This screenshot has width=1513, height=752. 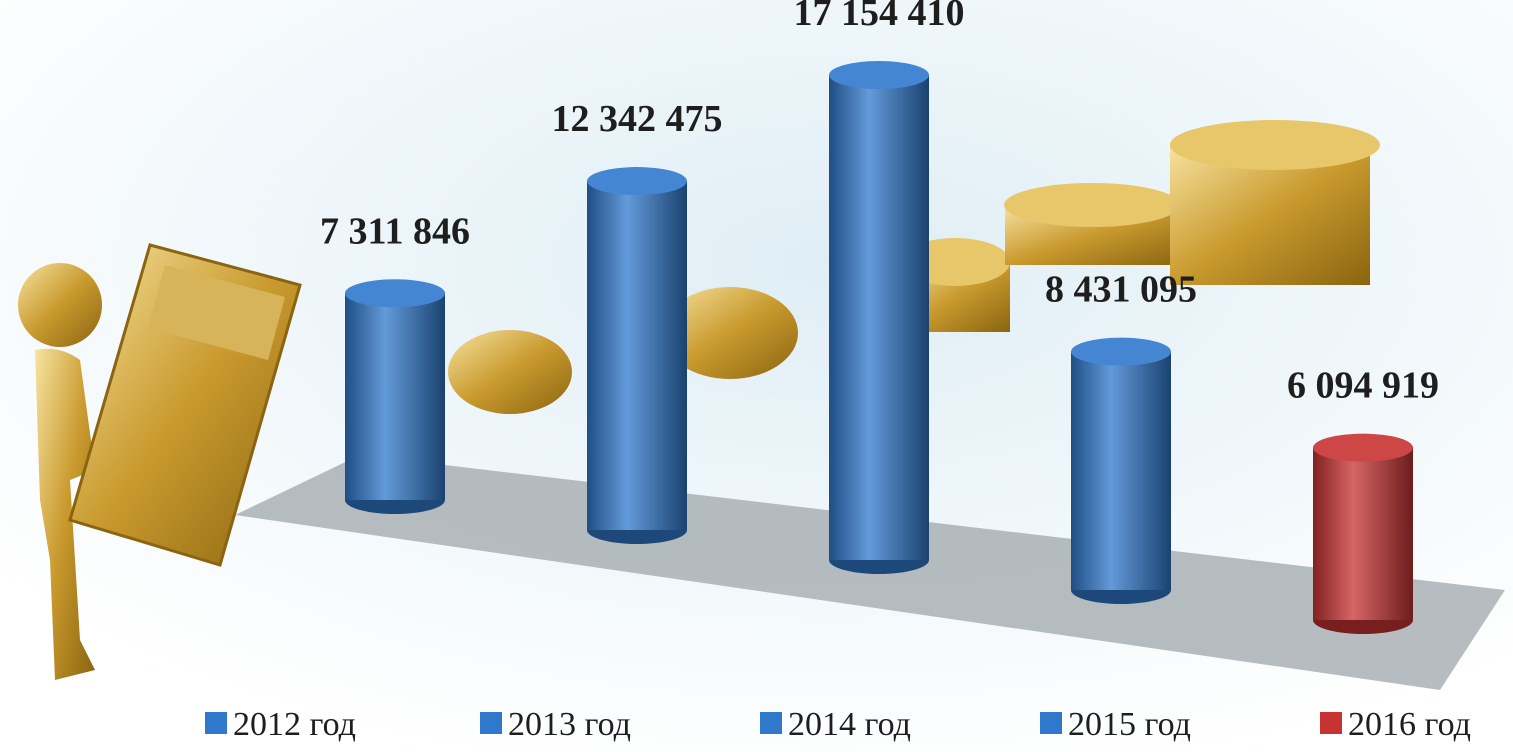 What do you see at coordinates (160, 461) in the screenshot?
I see `figure-illustration` at bounding box center [160, 461].